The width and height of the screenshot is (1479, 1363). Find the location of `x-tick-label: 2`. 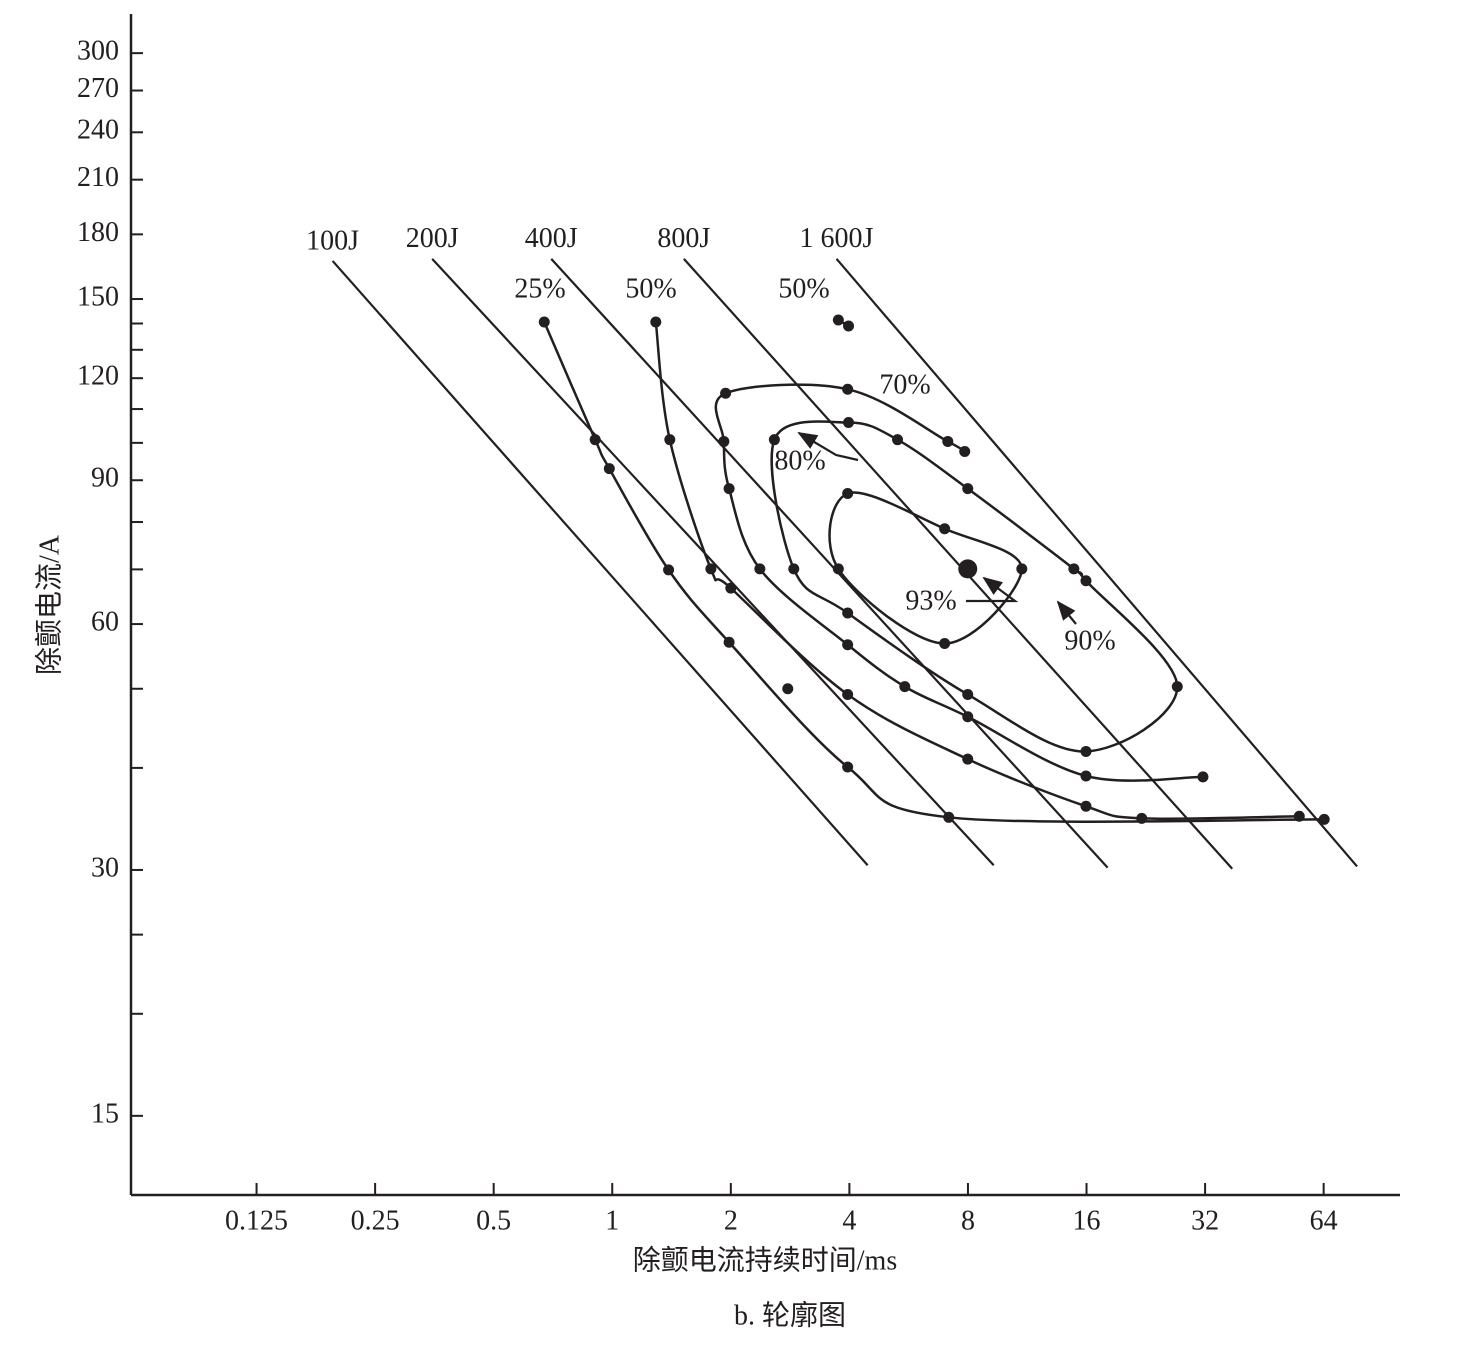

x-tick-label: 2 is located at coordinates (731, 1220).